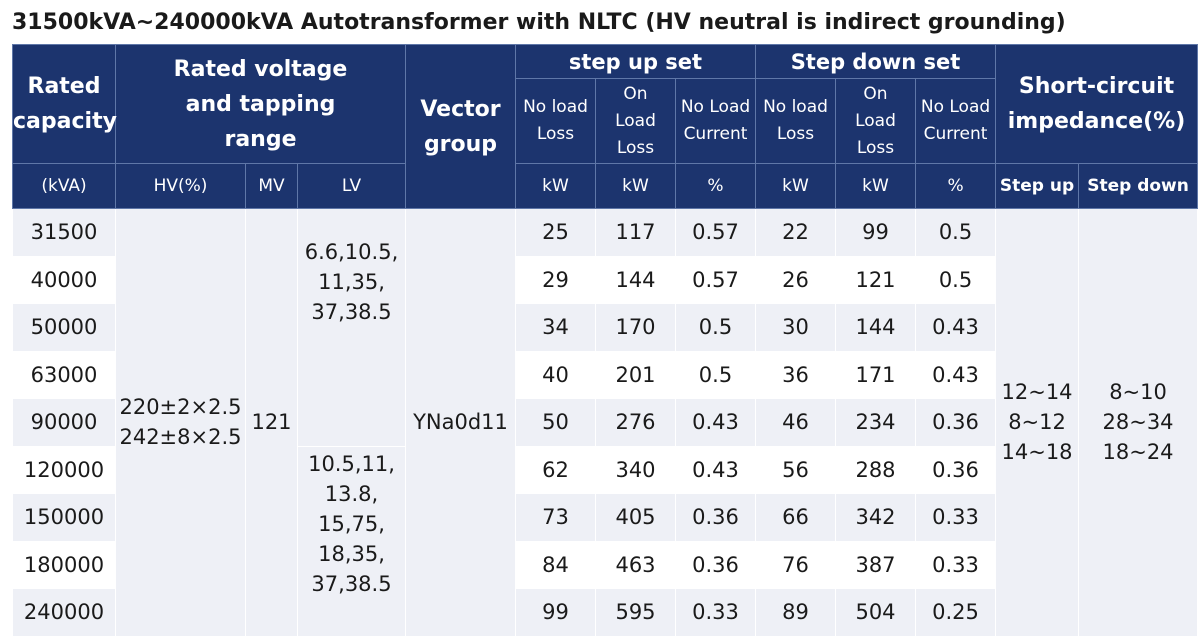 The width and height of the screenshot is (1200, 639). I want to click on unit-imp-up: Step up, so click(1037, 186).